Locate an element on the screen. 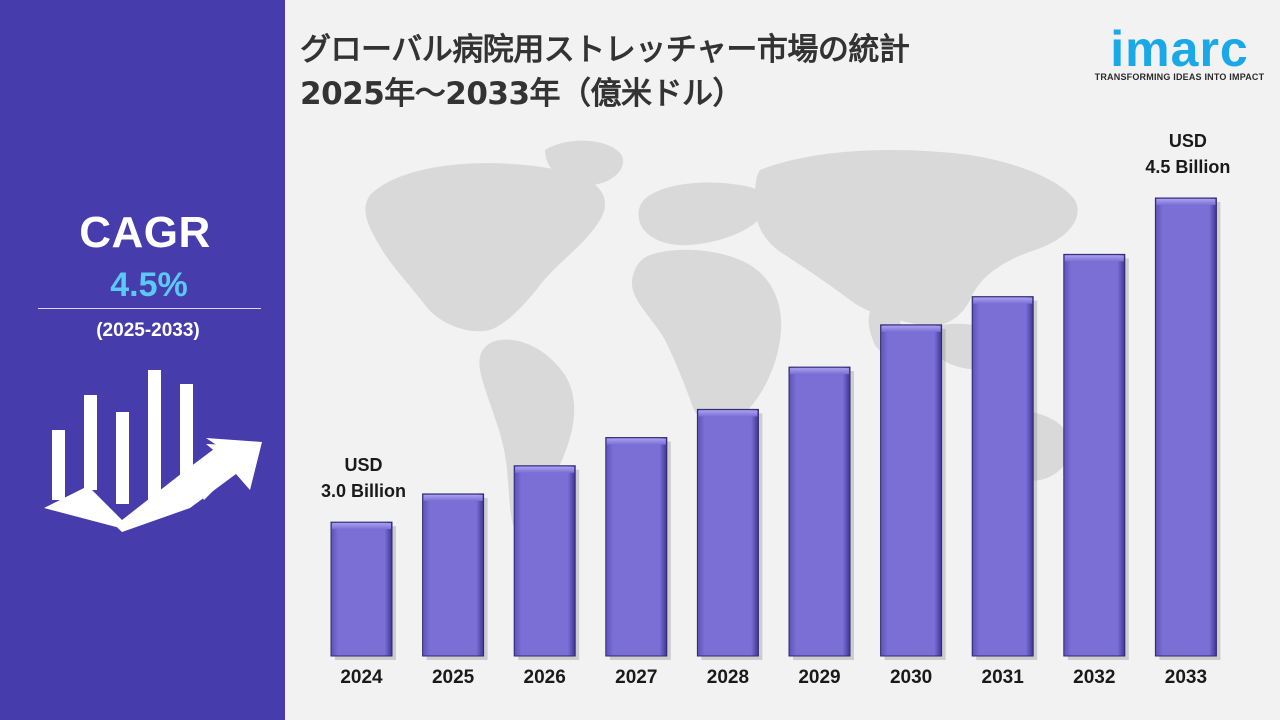 The height and width of the screenshot is (720, 1280). bar-cap-2028 is located at coordinates (728, 413).